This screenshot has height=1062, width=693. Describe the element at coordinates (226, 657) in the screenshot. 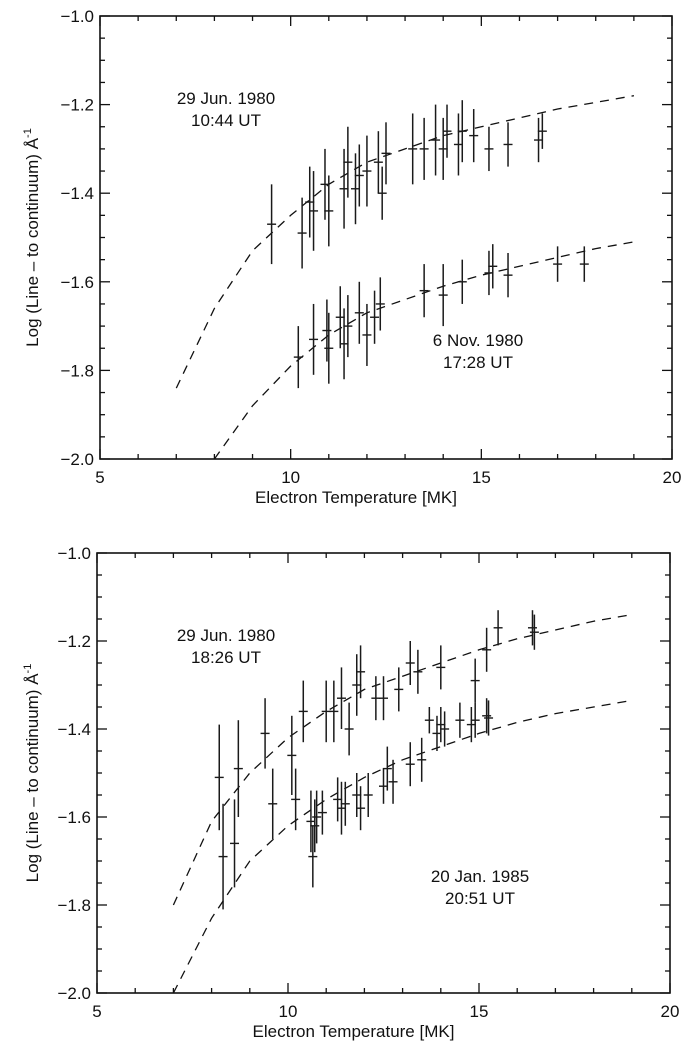

I see `series-annotation: 18:26 UT` at that location.